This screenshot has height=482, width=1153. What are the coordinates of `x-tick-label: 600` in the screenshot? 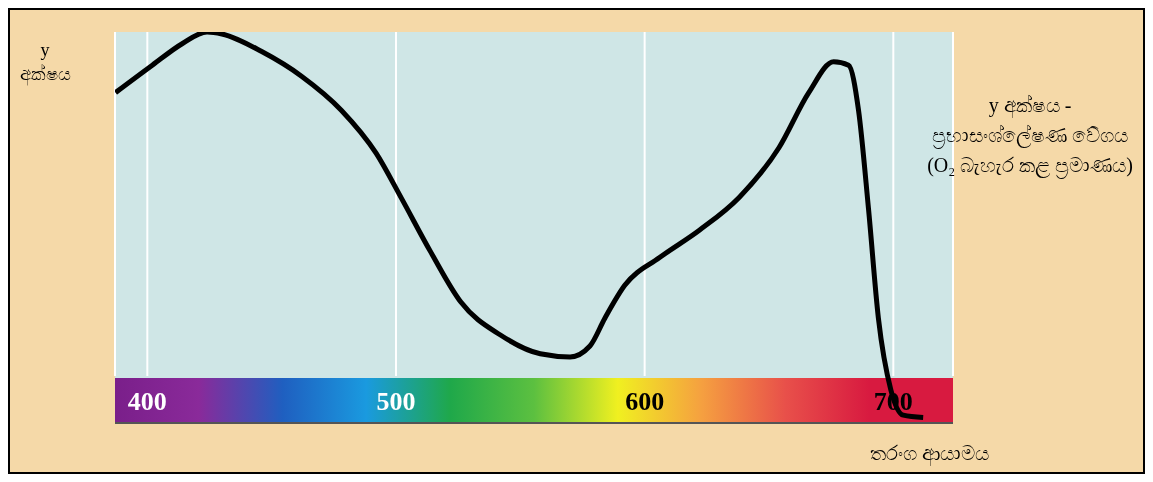 It's located at (645, 401).